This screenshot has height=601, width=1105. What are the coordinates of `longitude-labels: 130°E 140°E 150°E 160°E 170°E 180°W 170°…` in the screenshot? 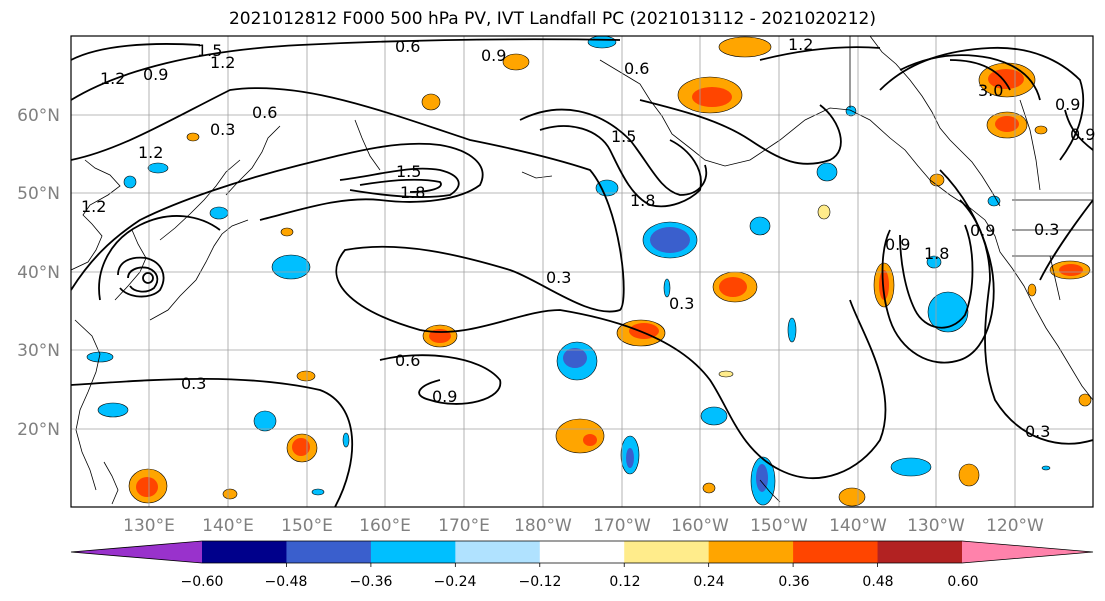 It's located at (583, 526).